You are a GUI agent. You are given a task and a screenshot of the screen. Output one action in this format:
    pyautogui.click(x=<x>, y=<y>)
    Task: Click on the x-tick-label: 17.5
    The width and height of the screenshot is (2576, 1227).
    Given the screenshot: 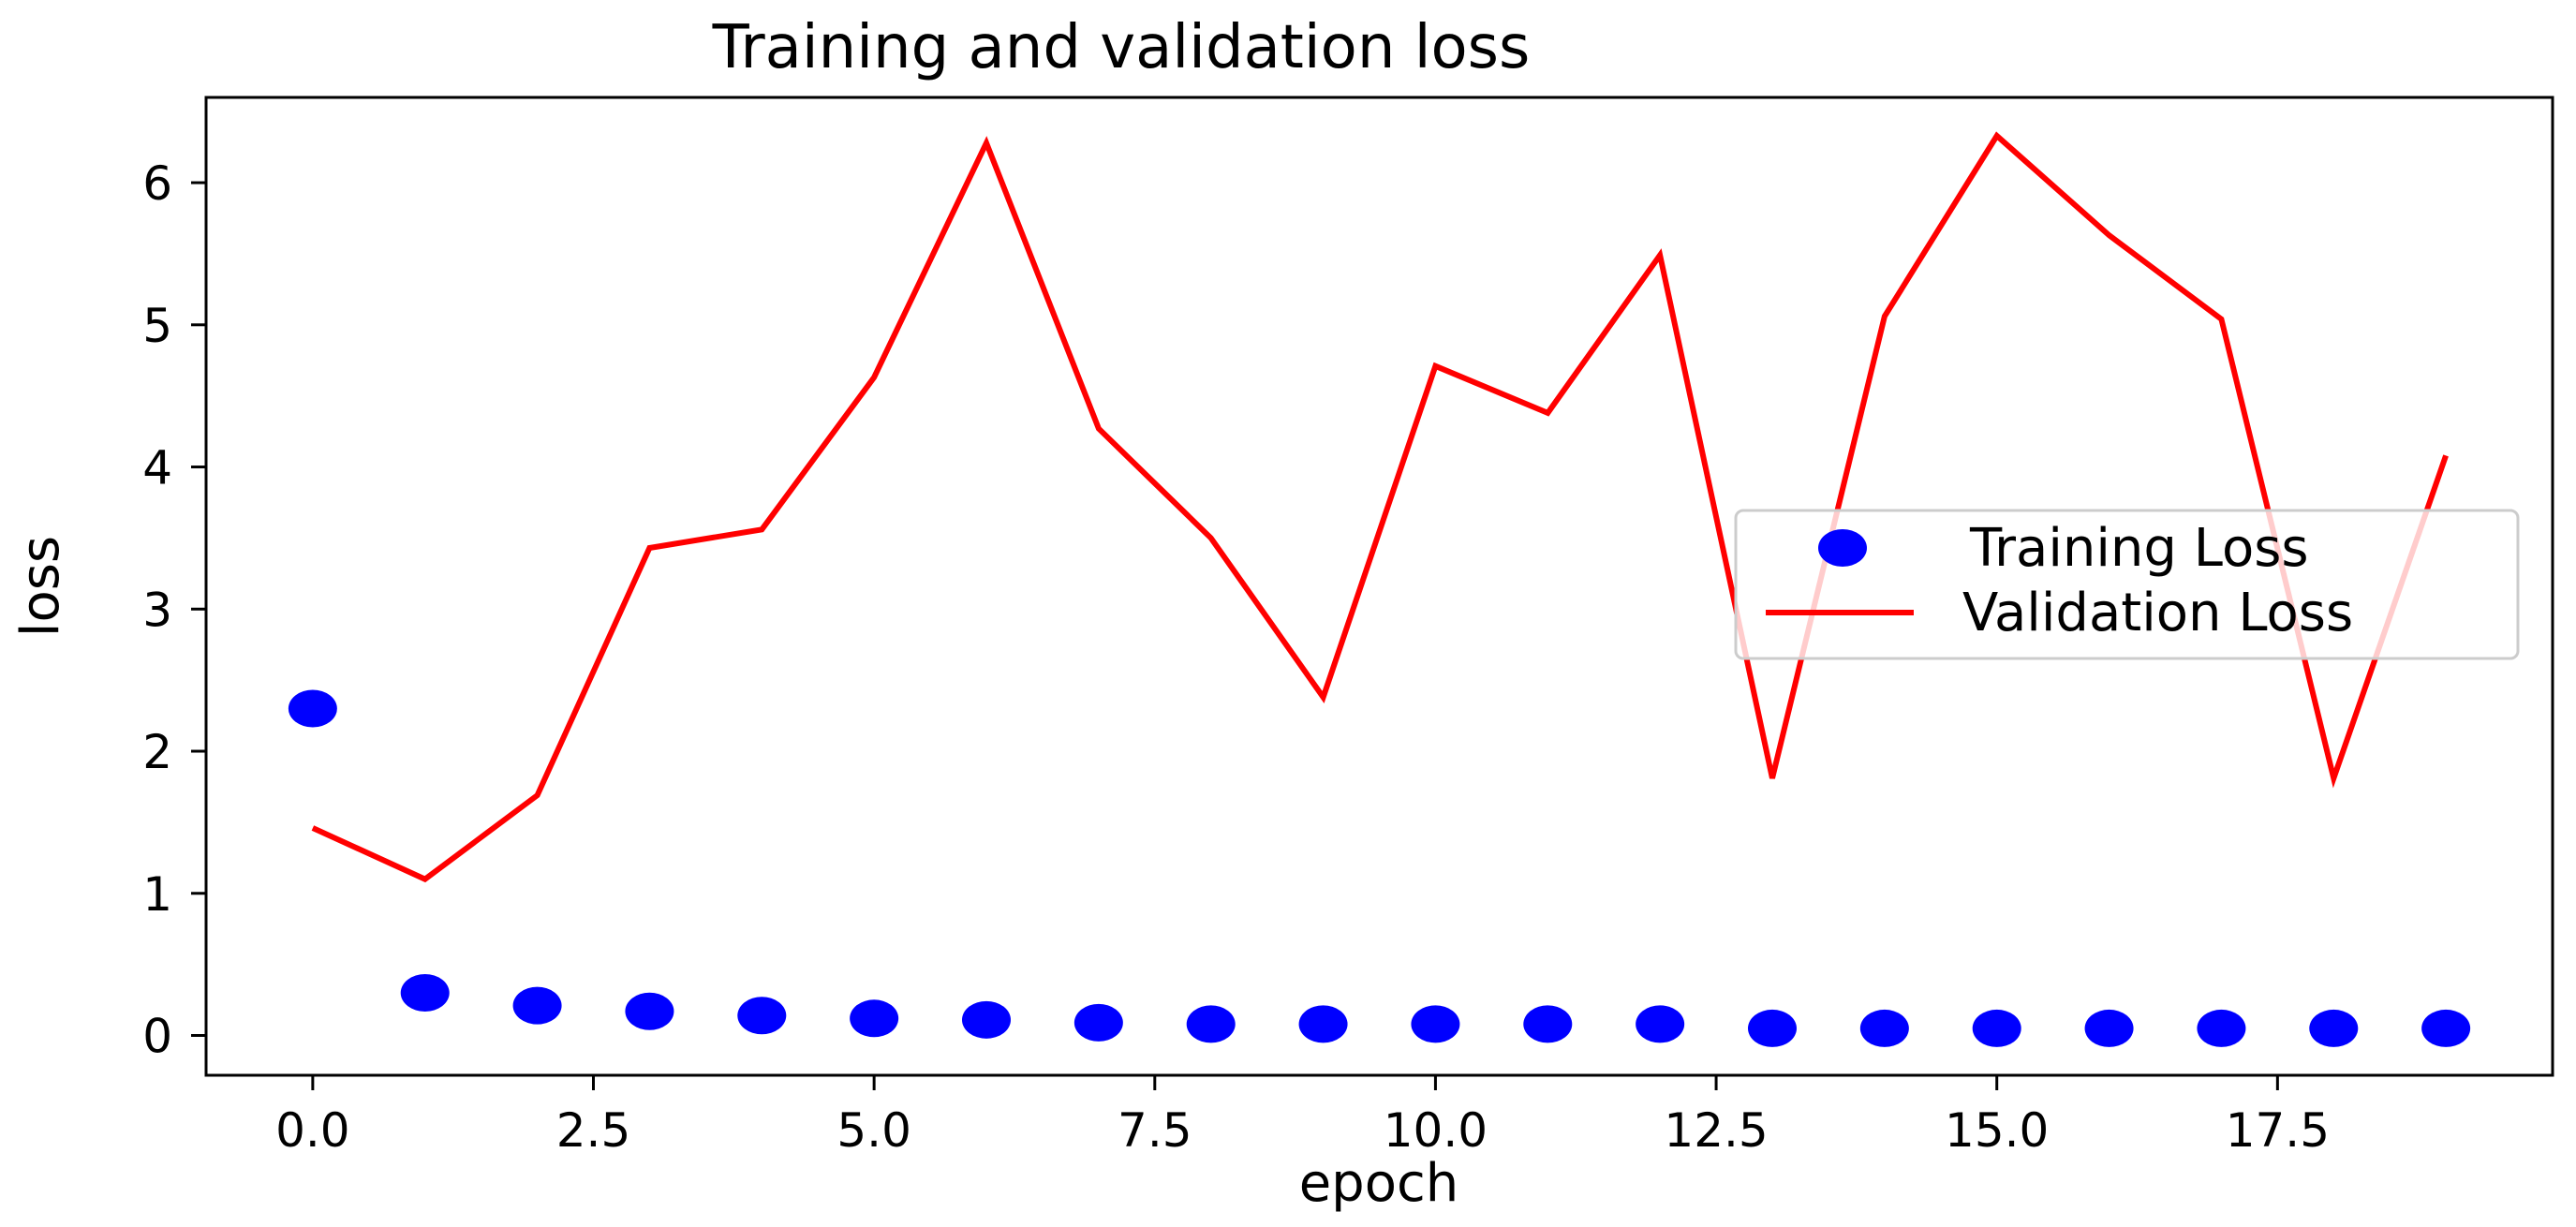 What is the action you would take?
    pyautogui.click(x=2278, y=1130)
    